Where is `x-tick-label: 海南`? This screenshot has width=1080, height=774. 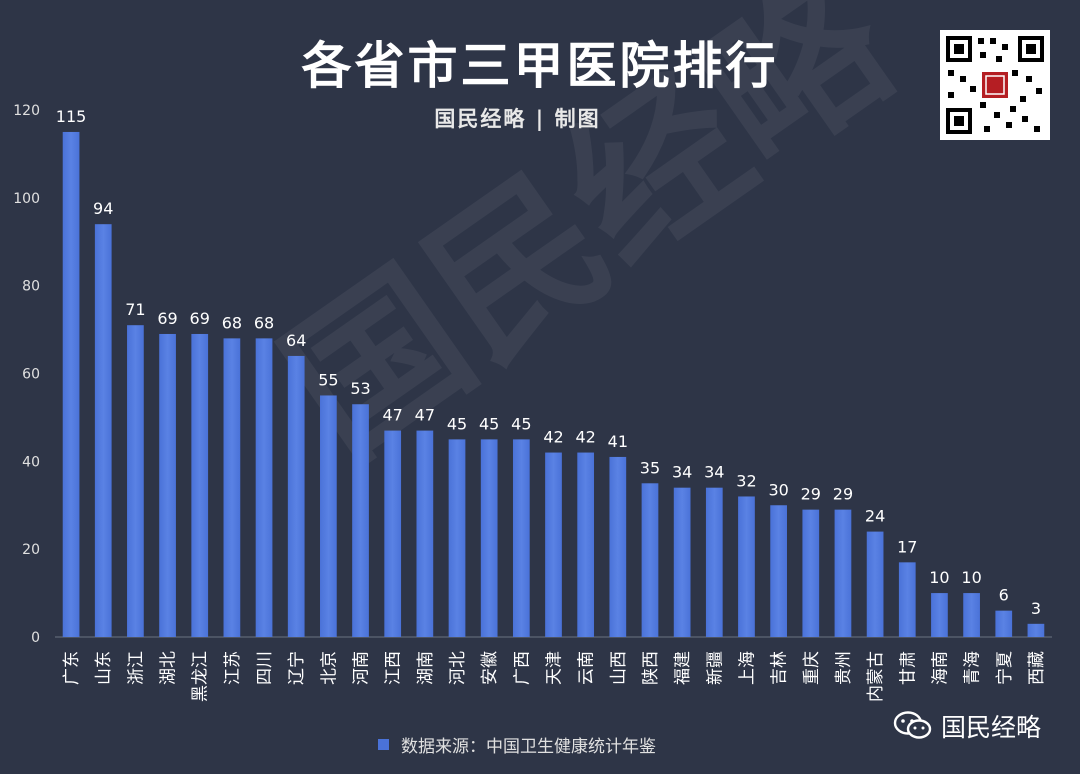
x-tick-label: 海南 is located at coordinates (940, 668).